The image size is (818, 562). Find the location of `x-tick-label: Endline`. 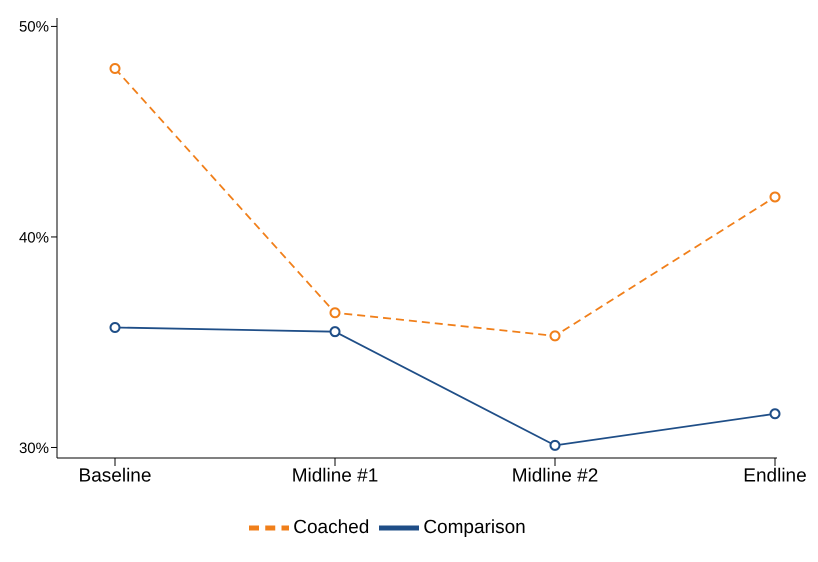

x-tick-label: Endline is located at coordinates (775, 475).